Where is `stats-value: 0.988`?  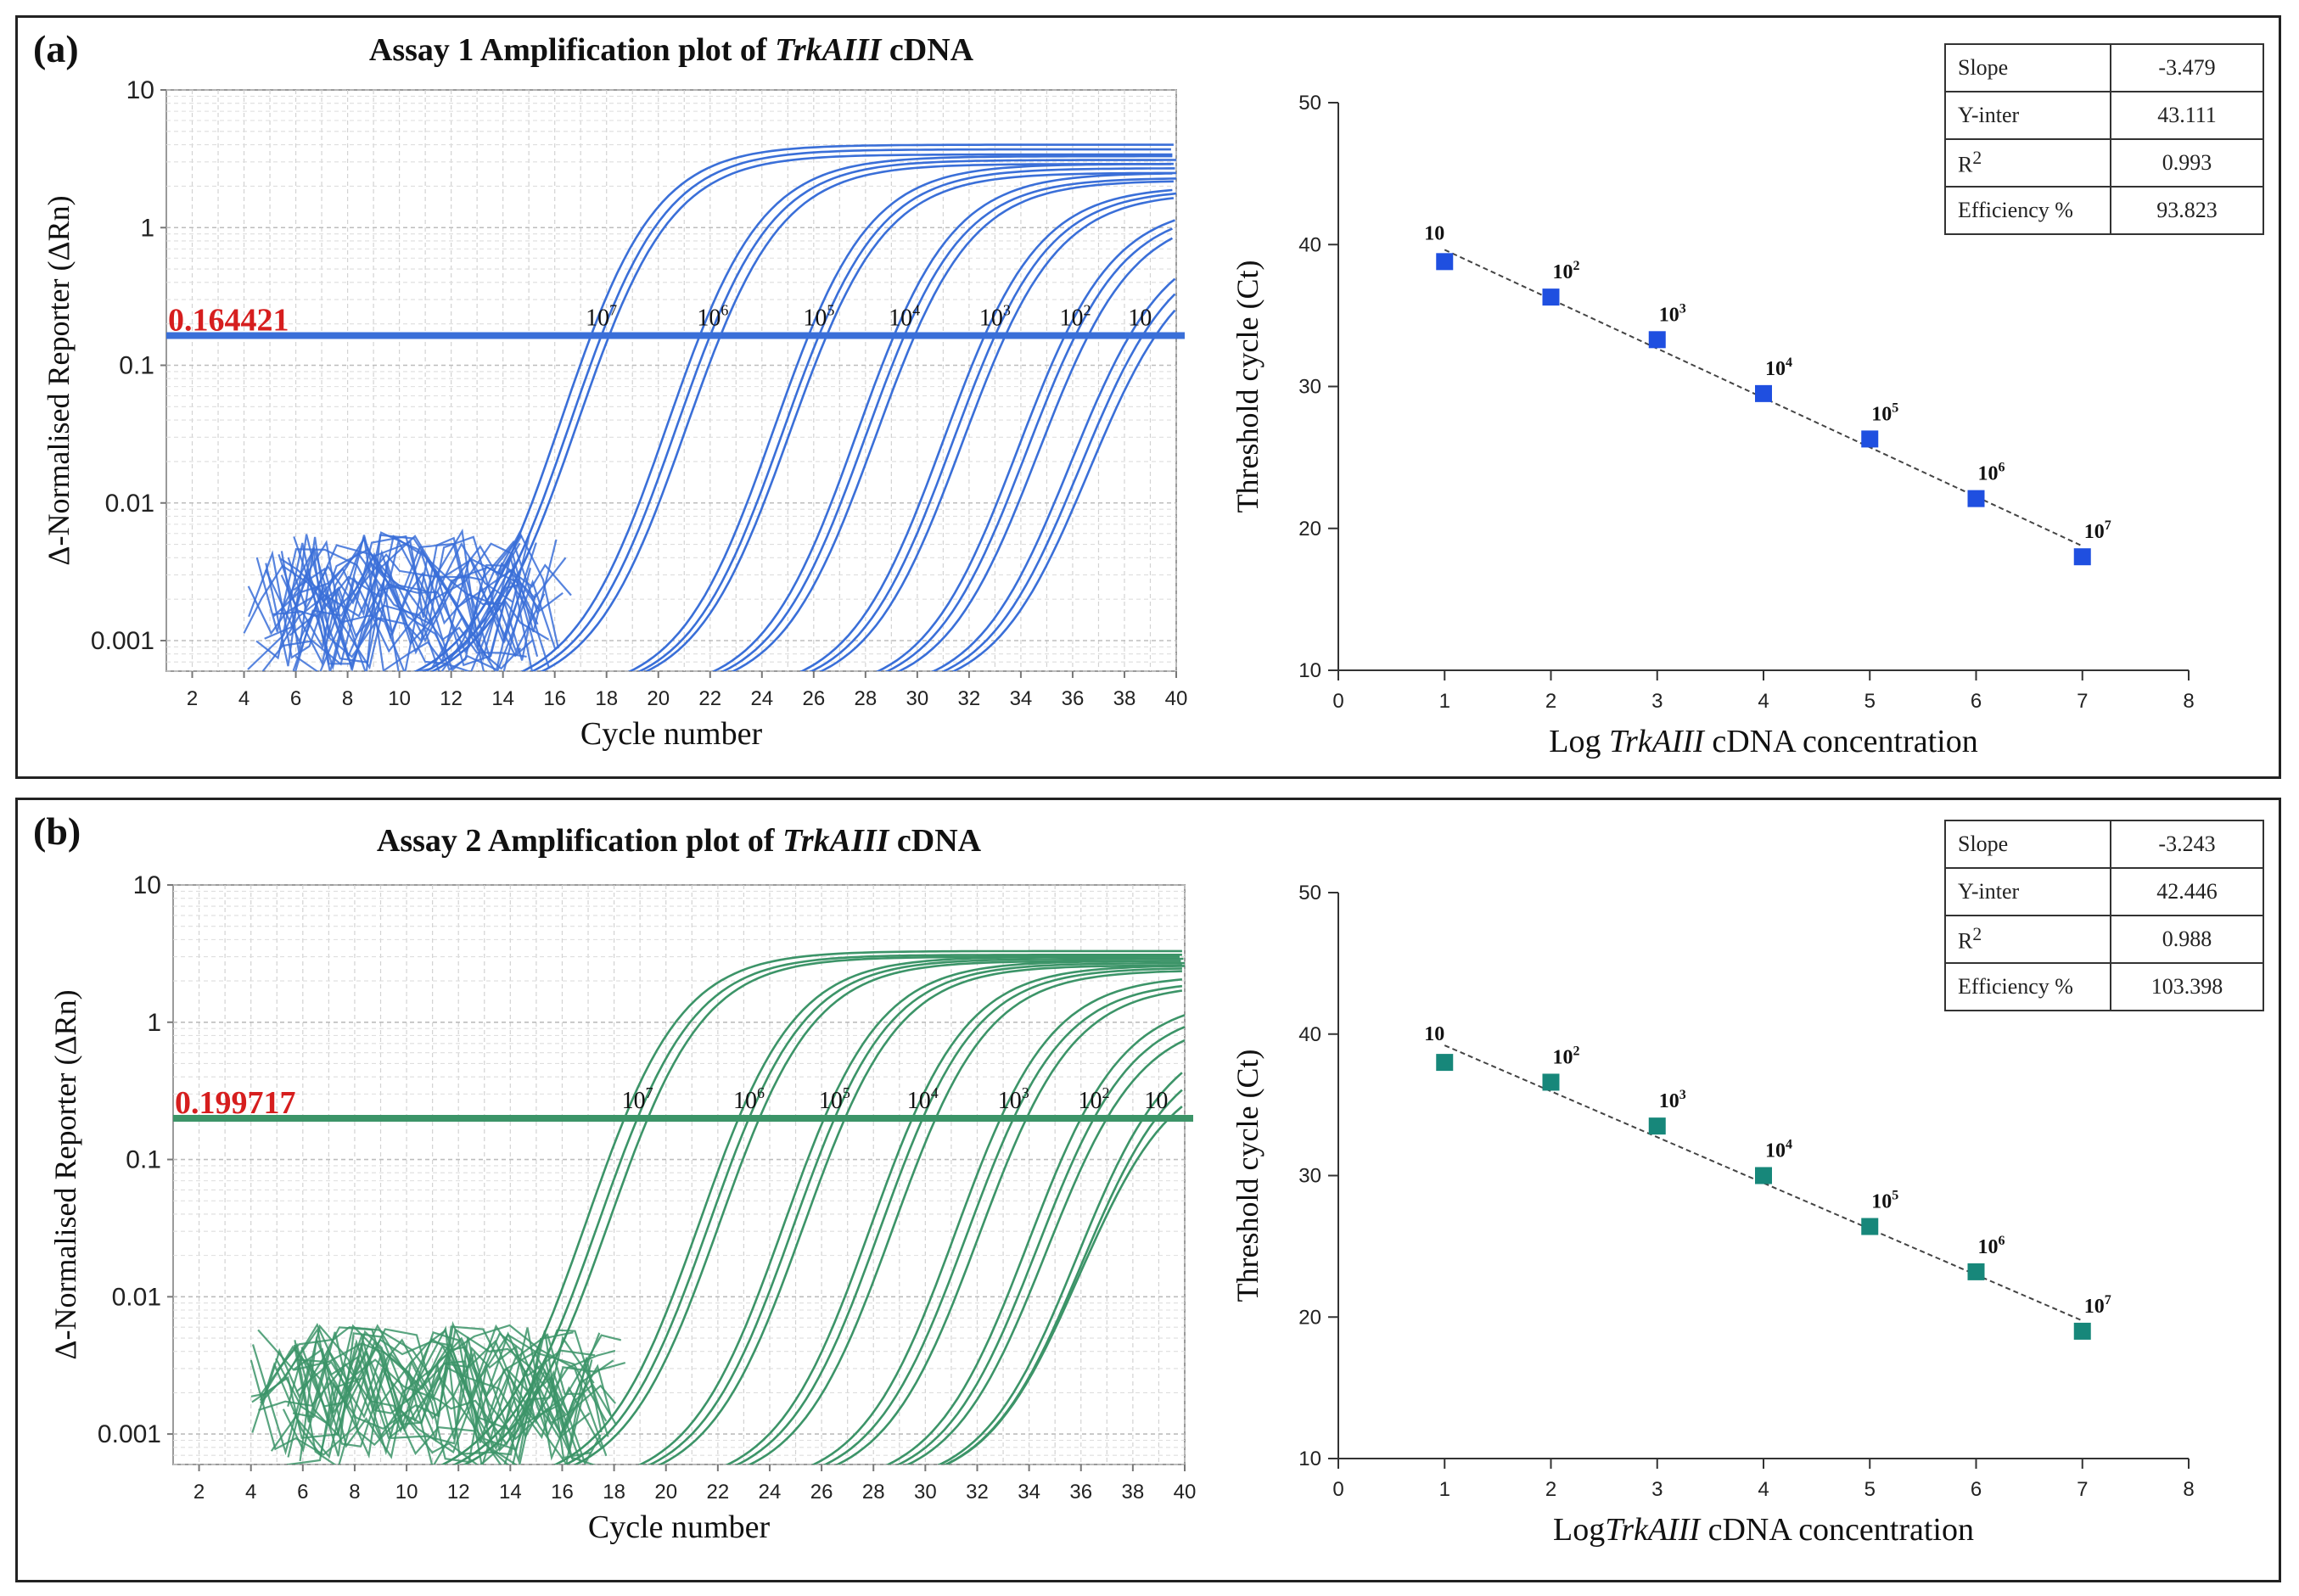 stats-value: 0.988 is located at coordinates (2187, 939).